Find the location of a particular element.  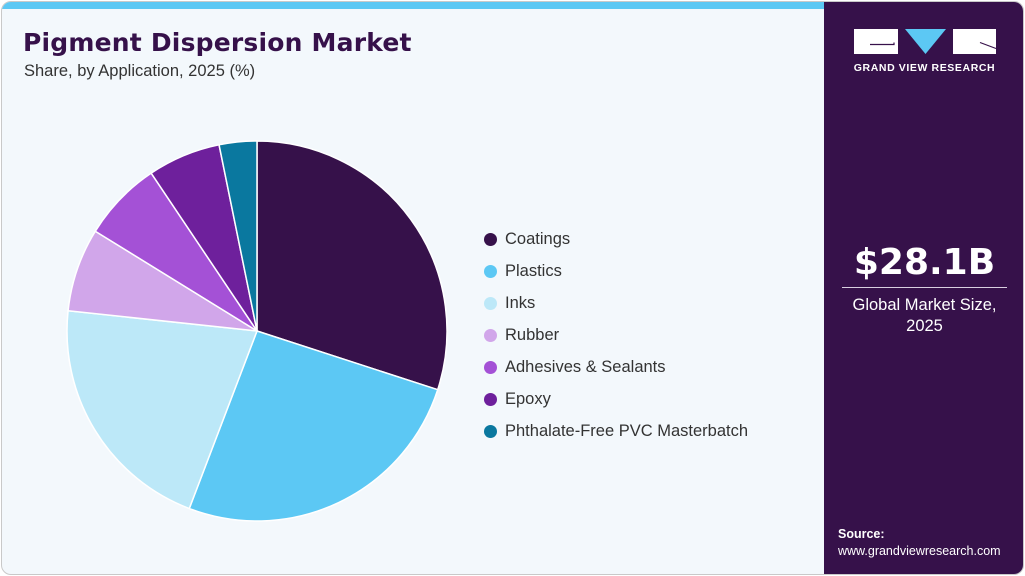

chart-subtitle: Share, by Application, 2025 (%) is located at coordinates (140, 71).